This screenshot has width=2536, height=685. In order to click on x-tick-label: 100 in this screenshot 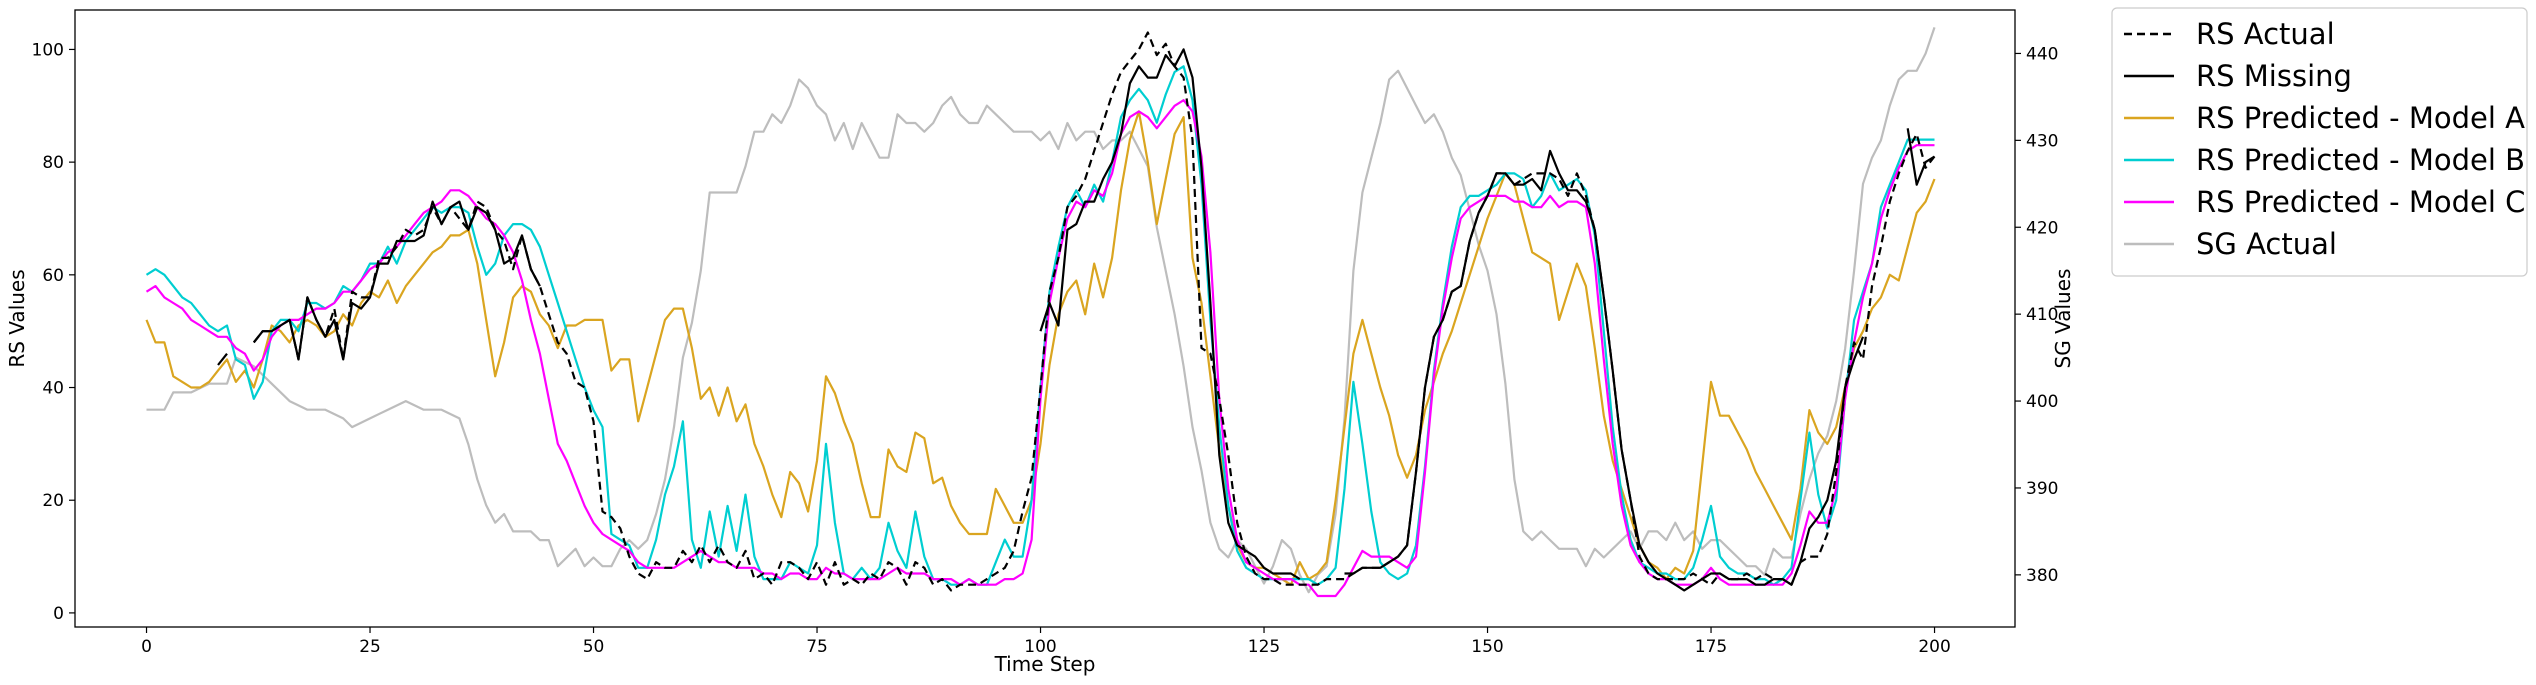, I will do `click(1040, 647)`.